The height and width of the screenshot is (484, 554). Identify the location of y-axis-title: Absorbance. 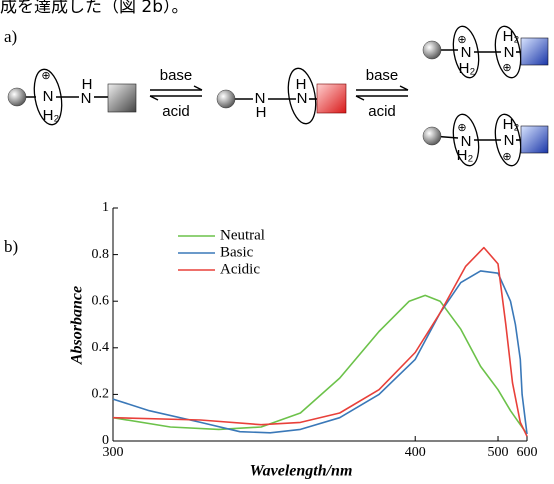
(77, 325).